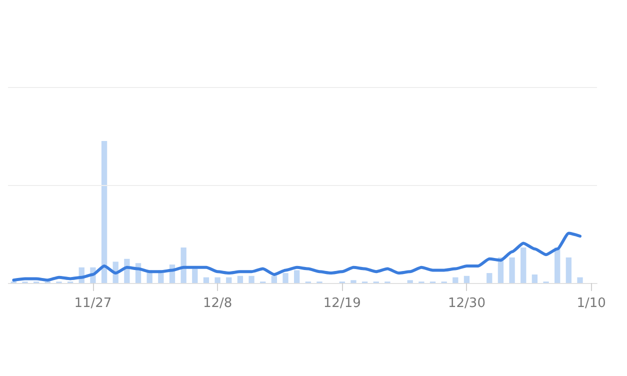 This screenshot has width=627, height=376. What do you see at coordinates (467, 303) in the screenshot?
I see `x-tick-label: 12/30` at bounding box center [467, 303].